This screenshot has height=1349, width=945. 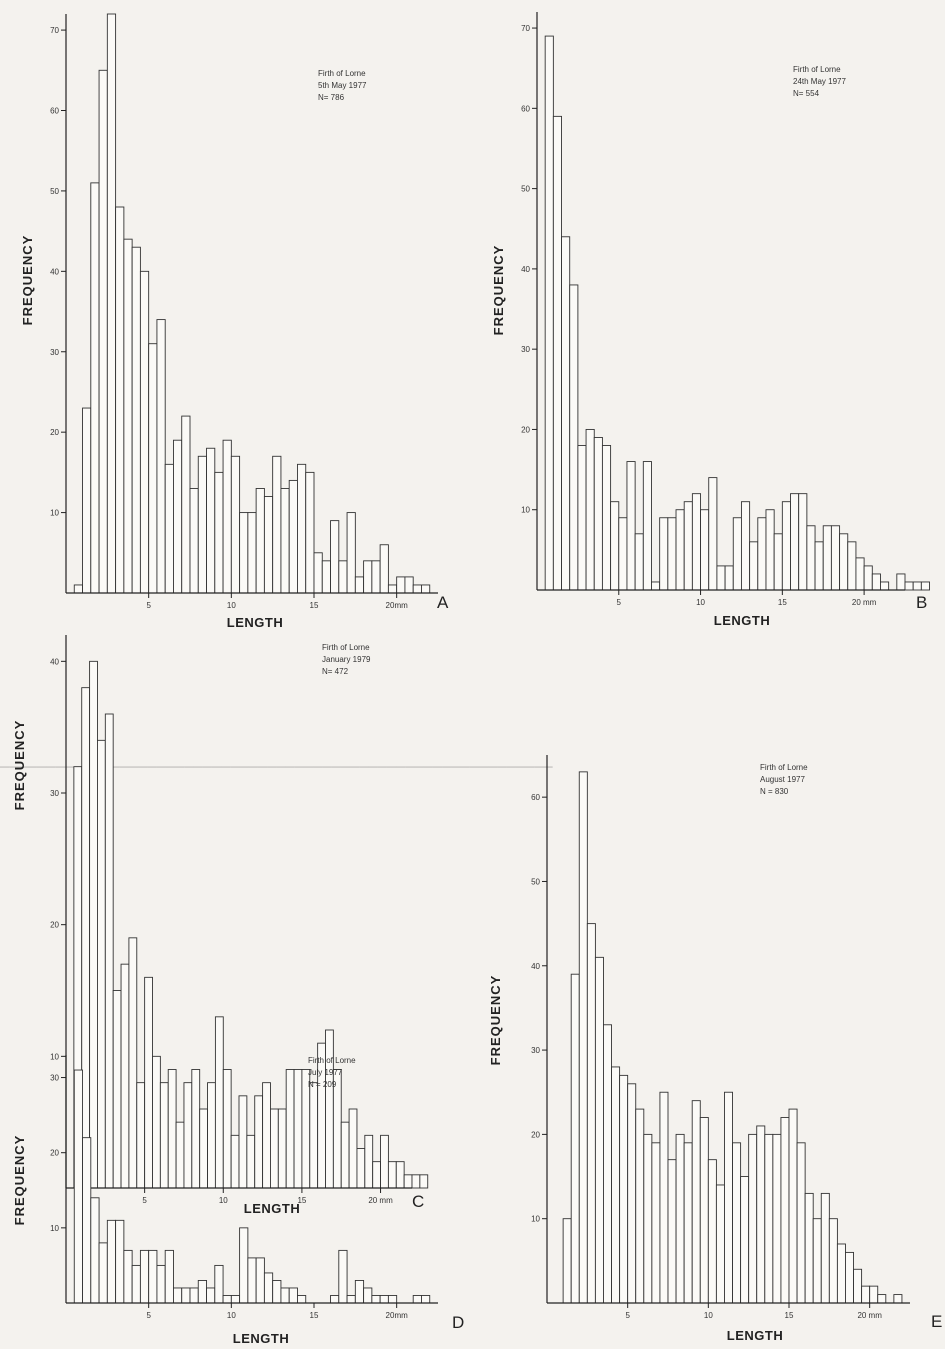 What do you see at coordinates (54, 30) in the screenshot?
I see `y-tick-label: 70` at bounding box center [54, 30].